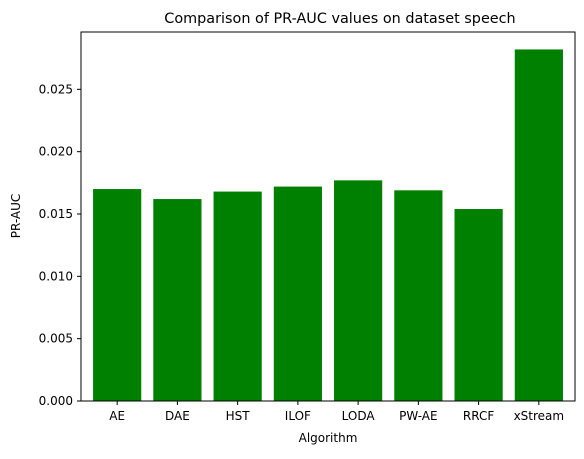  Describe the element at coordinates (359, 416) in the screenshot. I see `x-tick-label: LODA` at that location.